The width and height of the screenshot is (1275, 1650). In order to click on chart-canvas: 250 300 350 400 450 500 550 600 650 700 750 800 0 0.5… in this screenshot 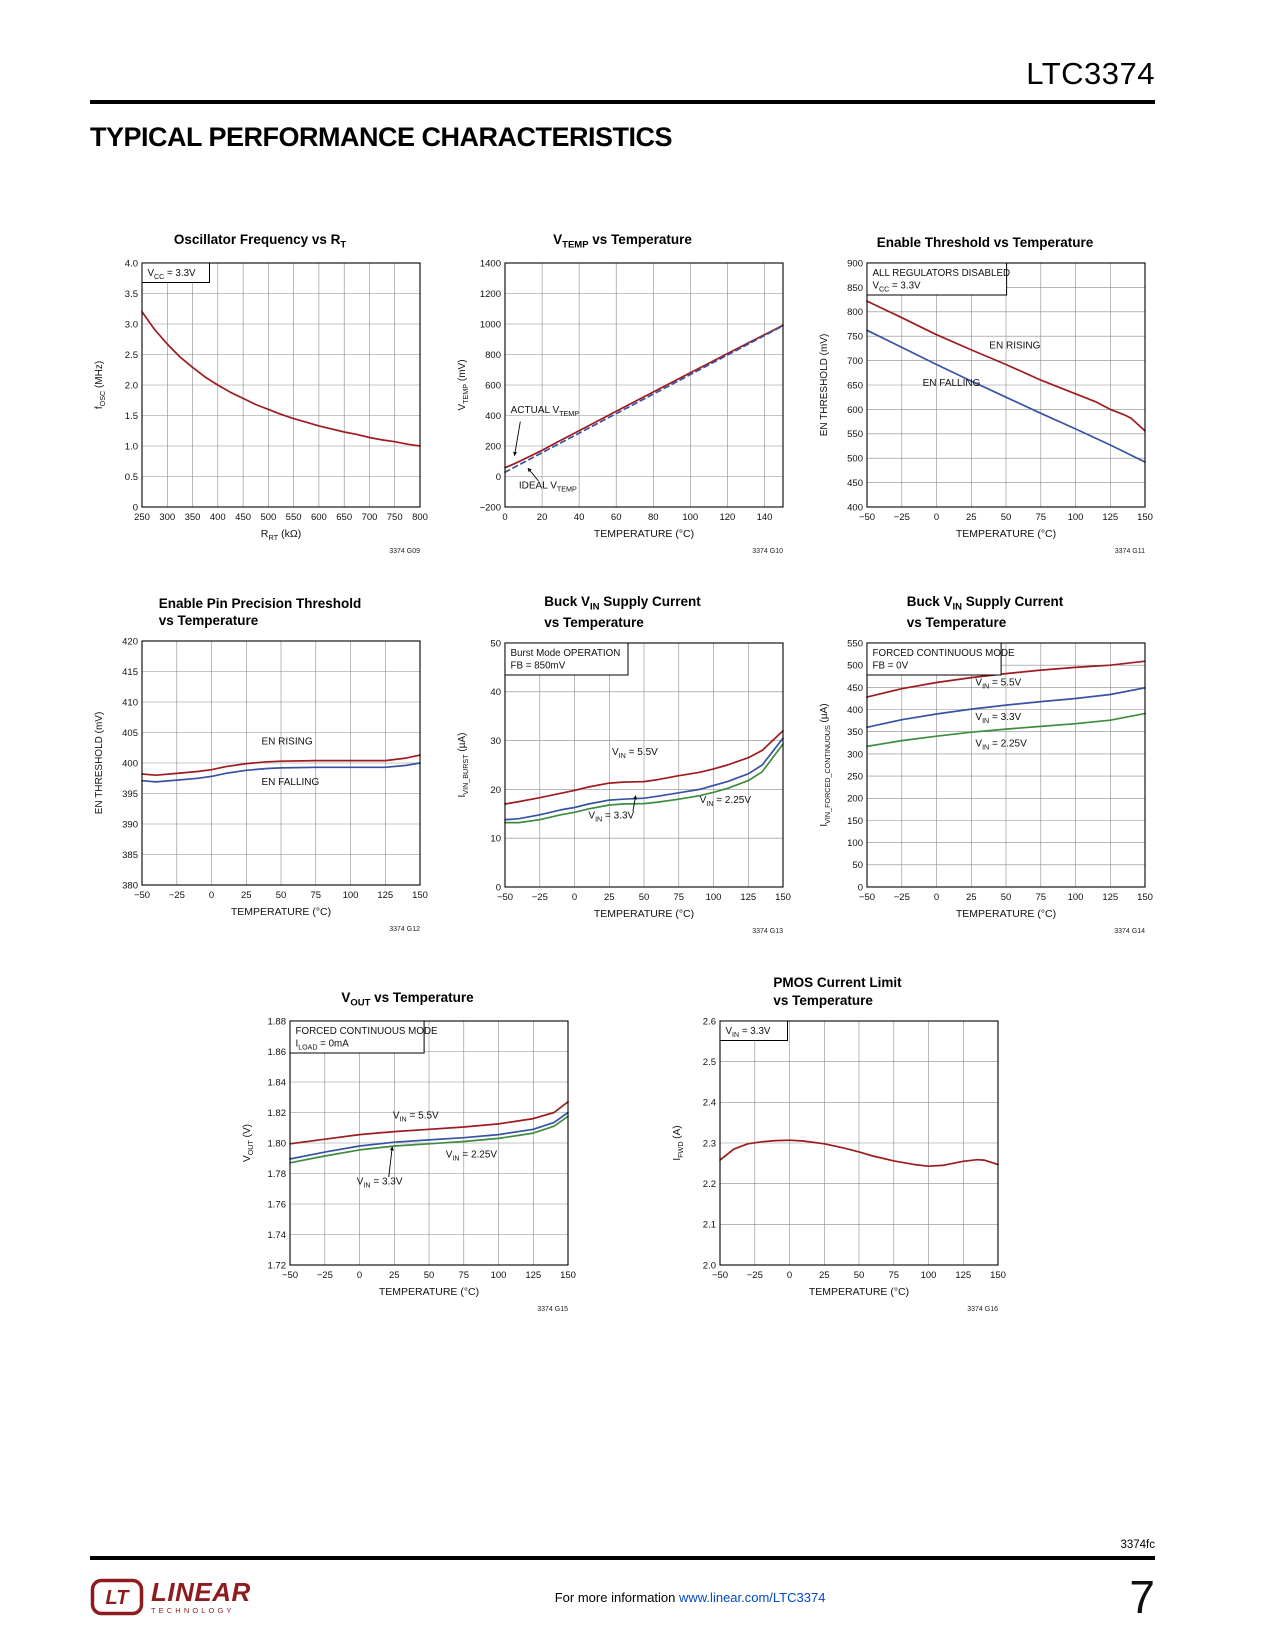, I will do `click(261, 406)`.